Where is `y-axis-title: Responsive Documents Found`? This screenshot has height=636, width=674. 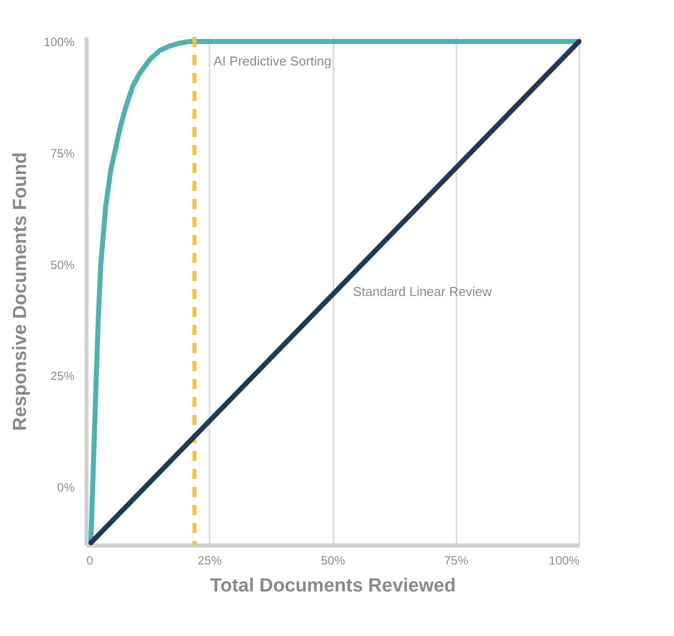
y-axis-title: Responsive Documents Found is located at coordinates (20, 291).